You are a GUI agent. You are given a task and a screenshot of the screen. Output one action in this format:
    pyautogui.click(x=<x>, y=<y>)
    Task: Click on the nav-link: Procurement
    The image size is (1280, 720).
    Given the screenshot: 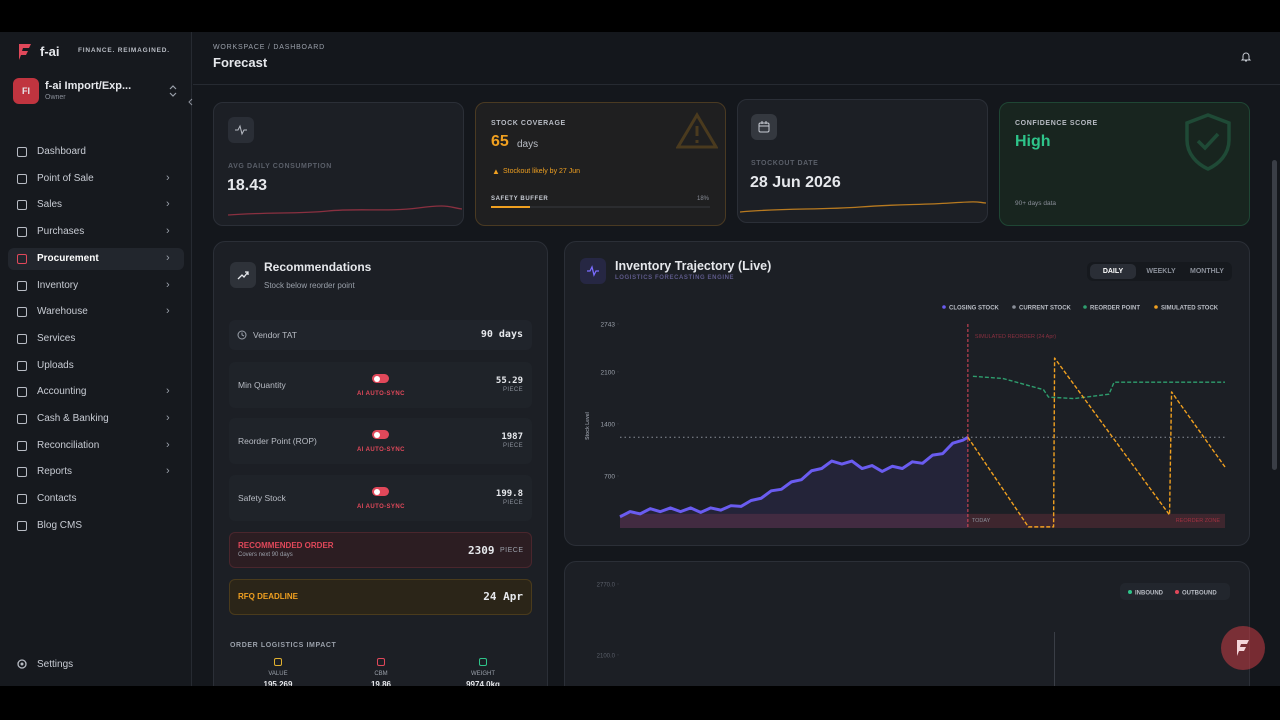 What is the action you would take?
    pyautogui.click(x=68, y=258)
    